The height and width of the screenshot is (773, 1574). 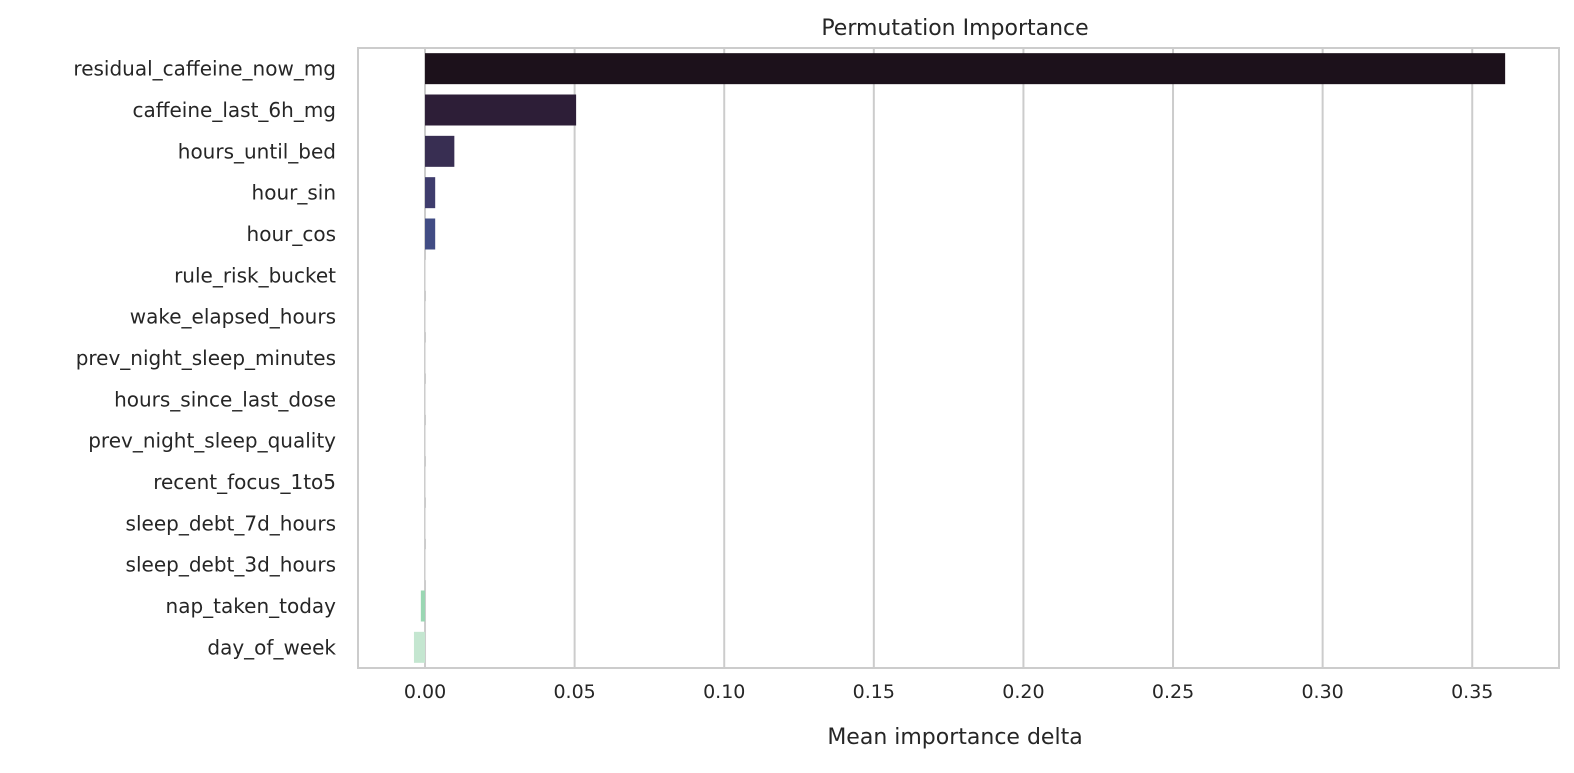 What do you see at coordinates (425, 692) in the screenshot?
I see `x-tick-label: 0.00` at bounding box center [425, 692].